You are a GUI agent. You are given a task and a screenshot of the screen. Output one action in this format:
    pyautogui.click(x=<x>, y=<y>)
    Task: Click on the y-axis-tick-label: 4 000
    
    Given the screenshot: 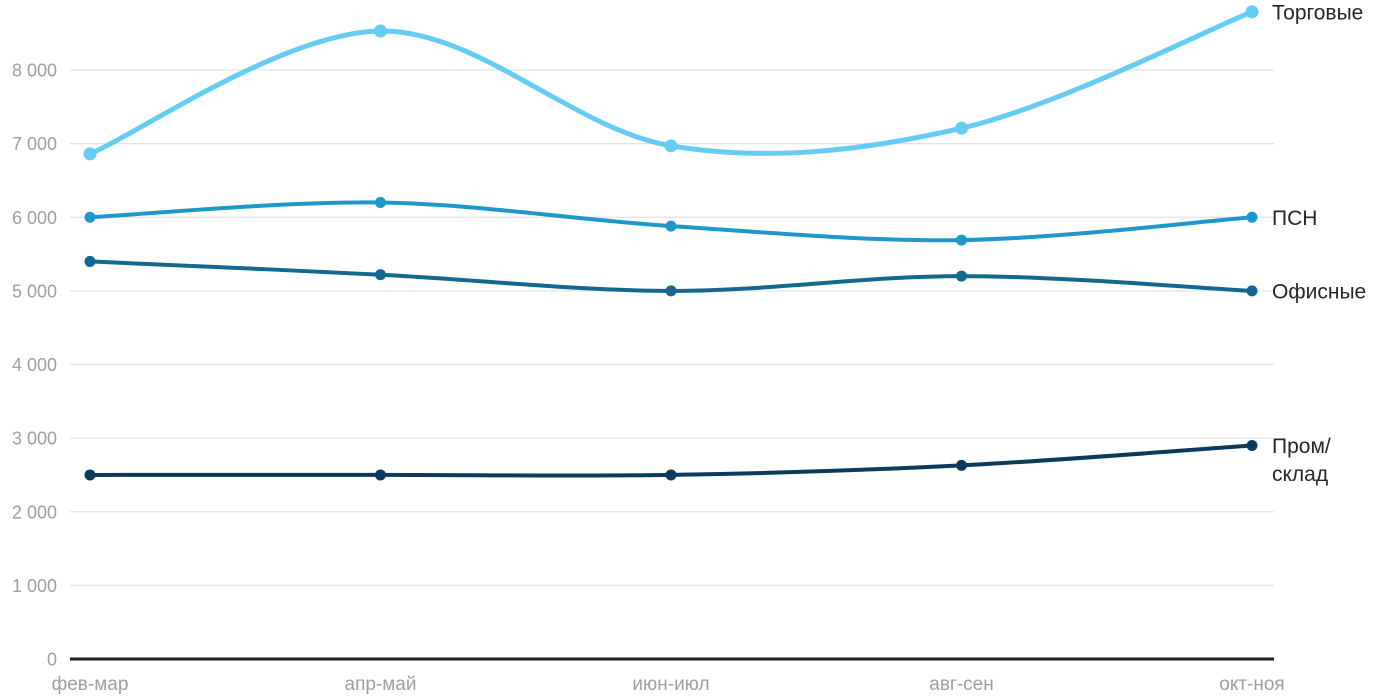 What is the action you would take?
    pyautogui.click(x=34, y=365)
    